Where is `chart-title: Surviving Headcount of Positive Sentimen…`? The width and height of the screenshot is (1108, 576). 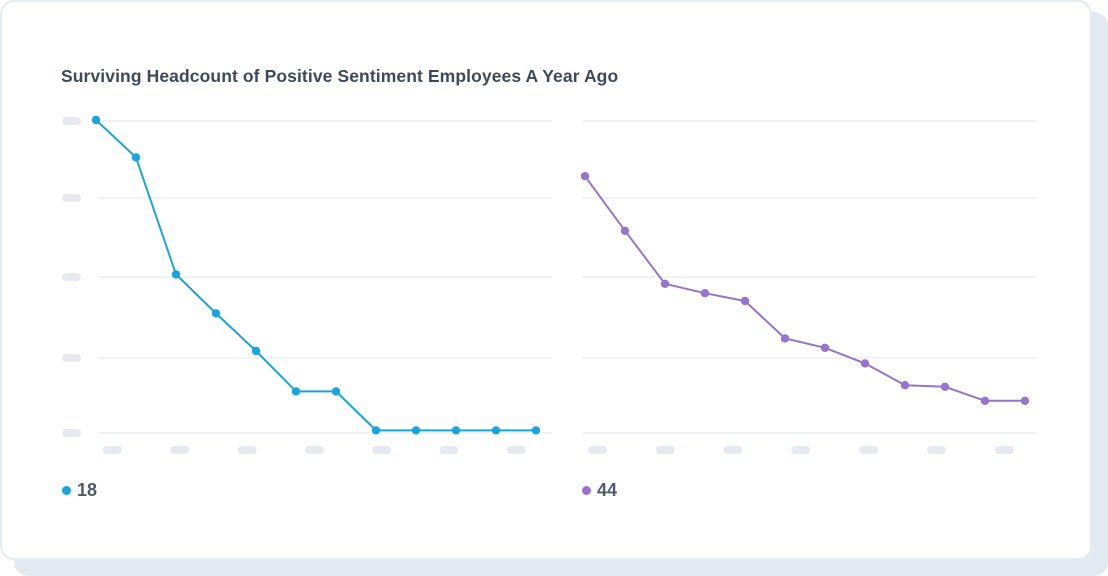
chart-title: Surviving Headcount of Positive Sentimen… is located at coordinates (340, 76).